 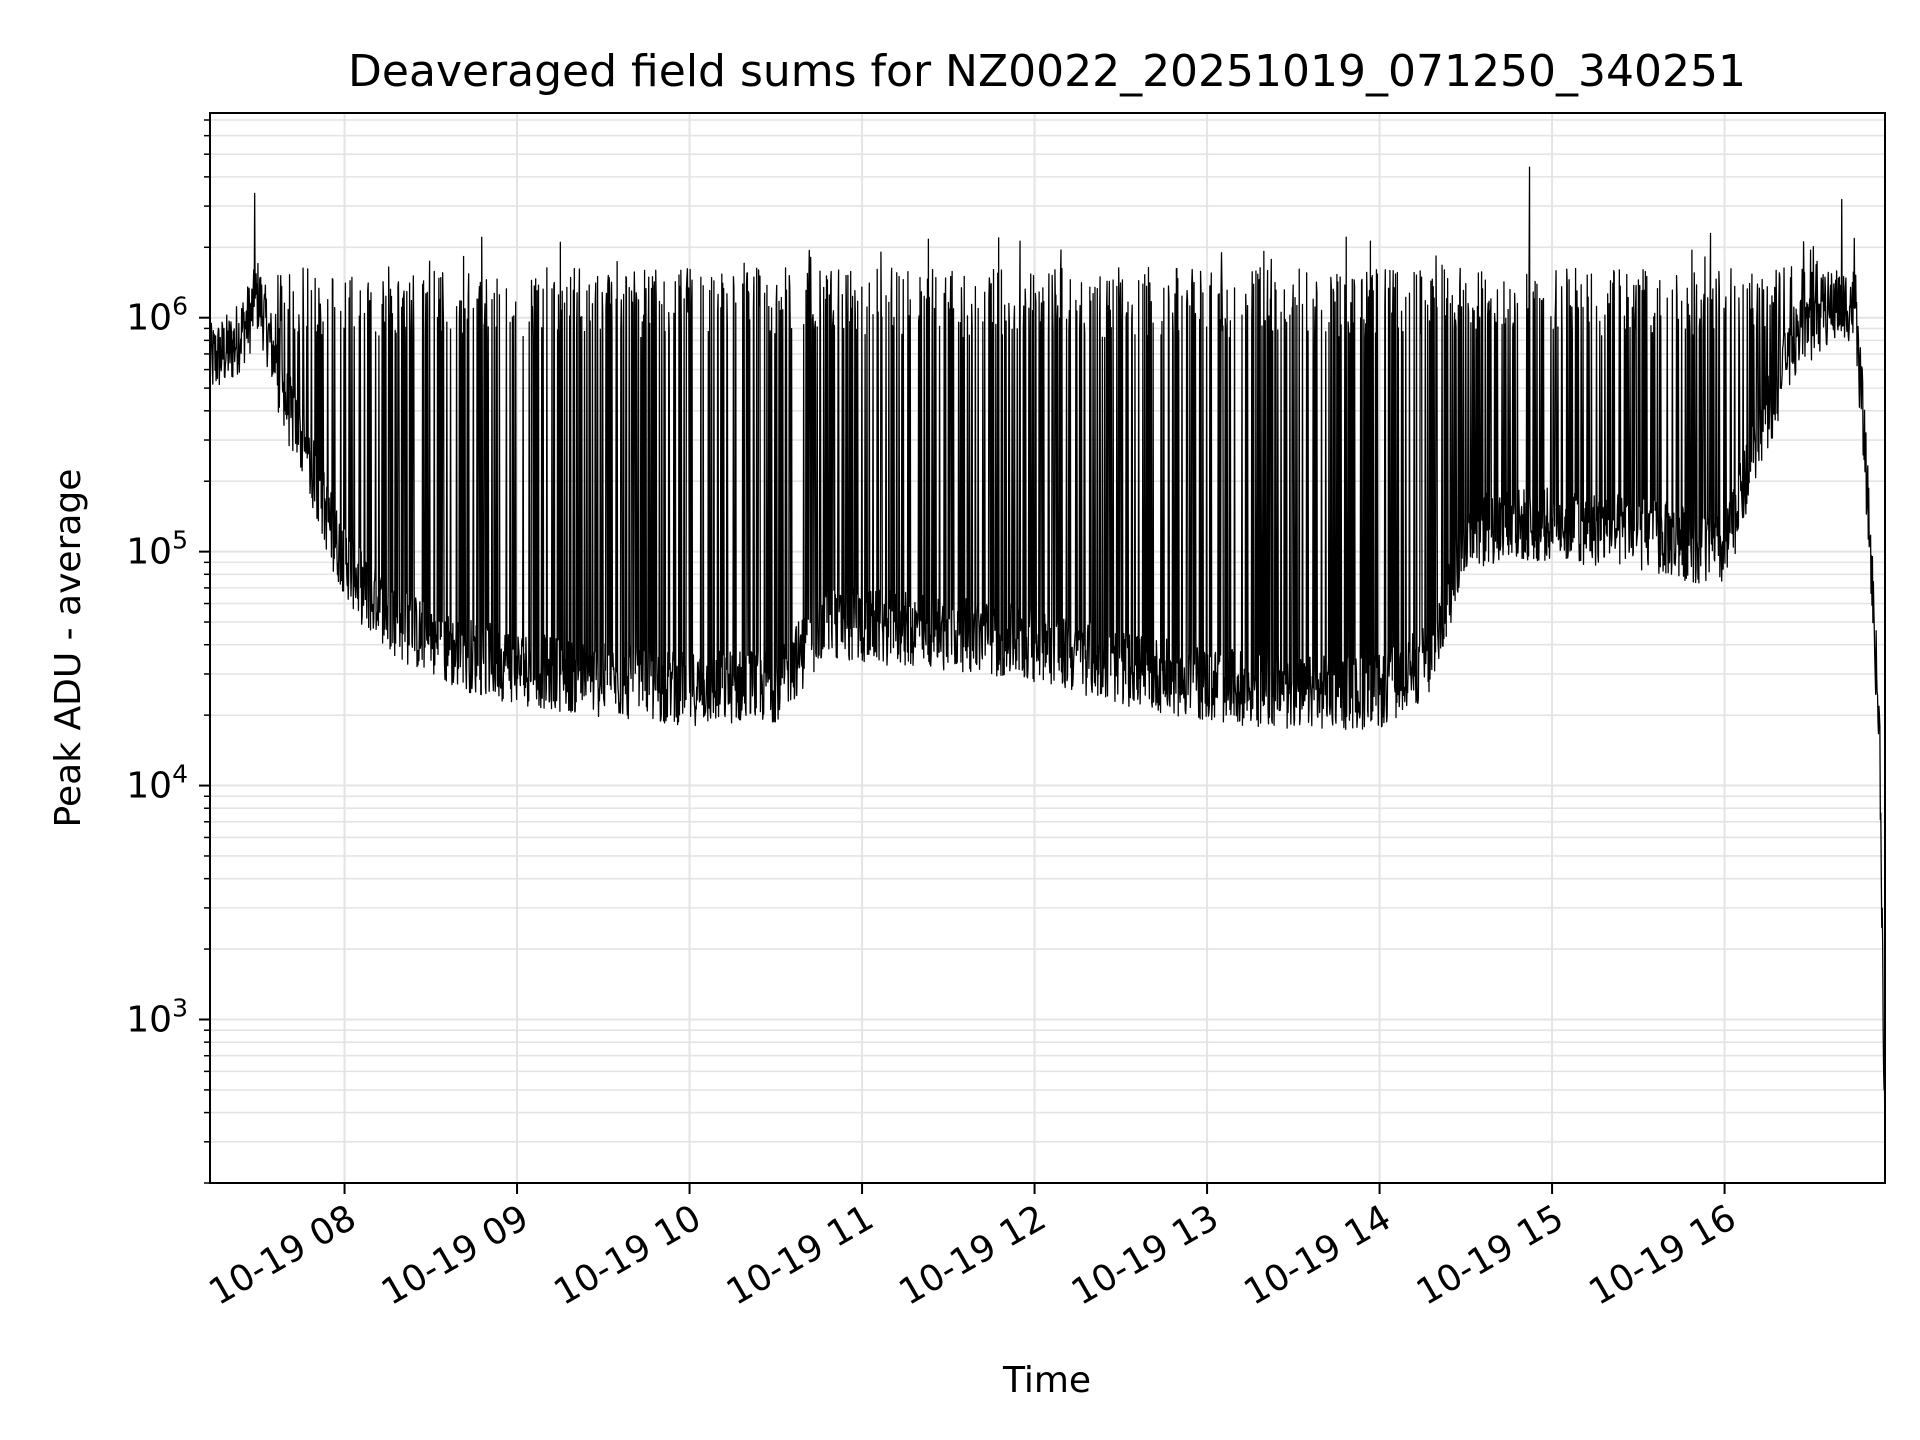 I want to click on y-axis-label: Peak ADU - average, so click(x=68, y=648).